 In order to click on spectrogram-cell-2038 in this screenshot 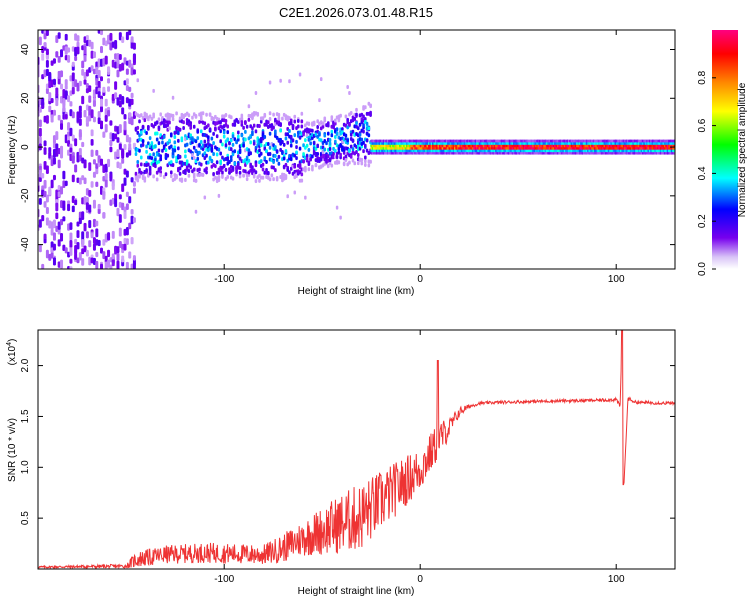, I will do `click(416, 143)`.